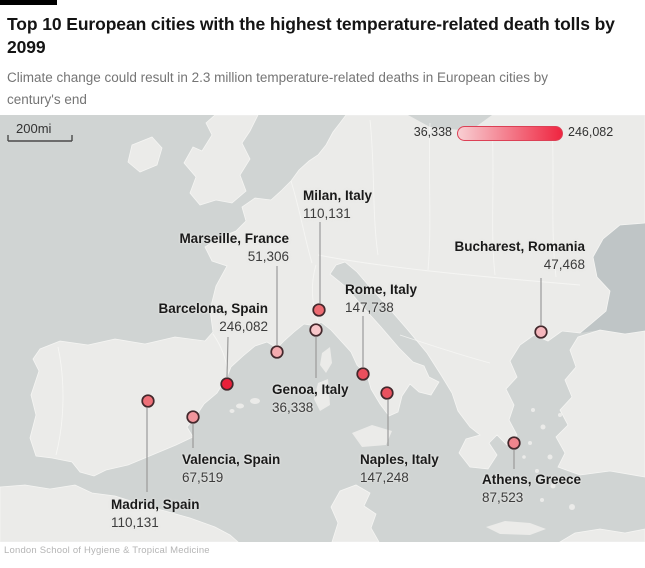 This screenshot has height=568, width=645. Describe the element at coordinates (369, 307) in the screenshot. I see `city-value: 147,738` at that location.